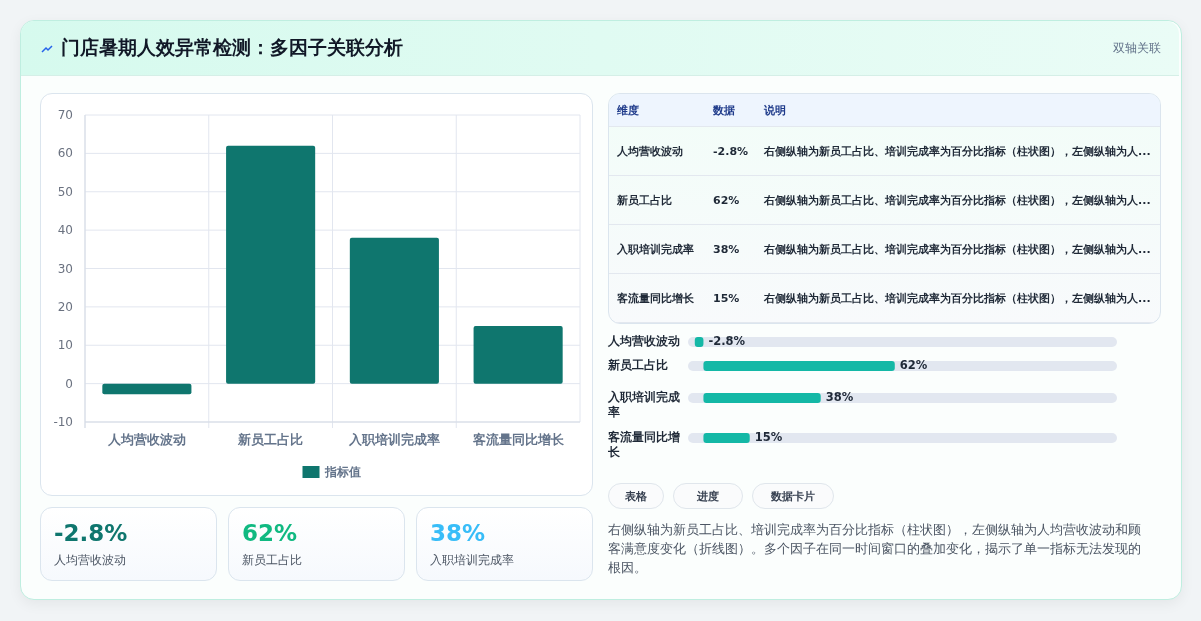 This screenshot has height=621, width=1201. I want to click on data-label: 62%, so click(914, 366).